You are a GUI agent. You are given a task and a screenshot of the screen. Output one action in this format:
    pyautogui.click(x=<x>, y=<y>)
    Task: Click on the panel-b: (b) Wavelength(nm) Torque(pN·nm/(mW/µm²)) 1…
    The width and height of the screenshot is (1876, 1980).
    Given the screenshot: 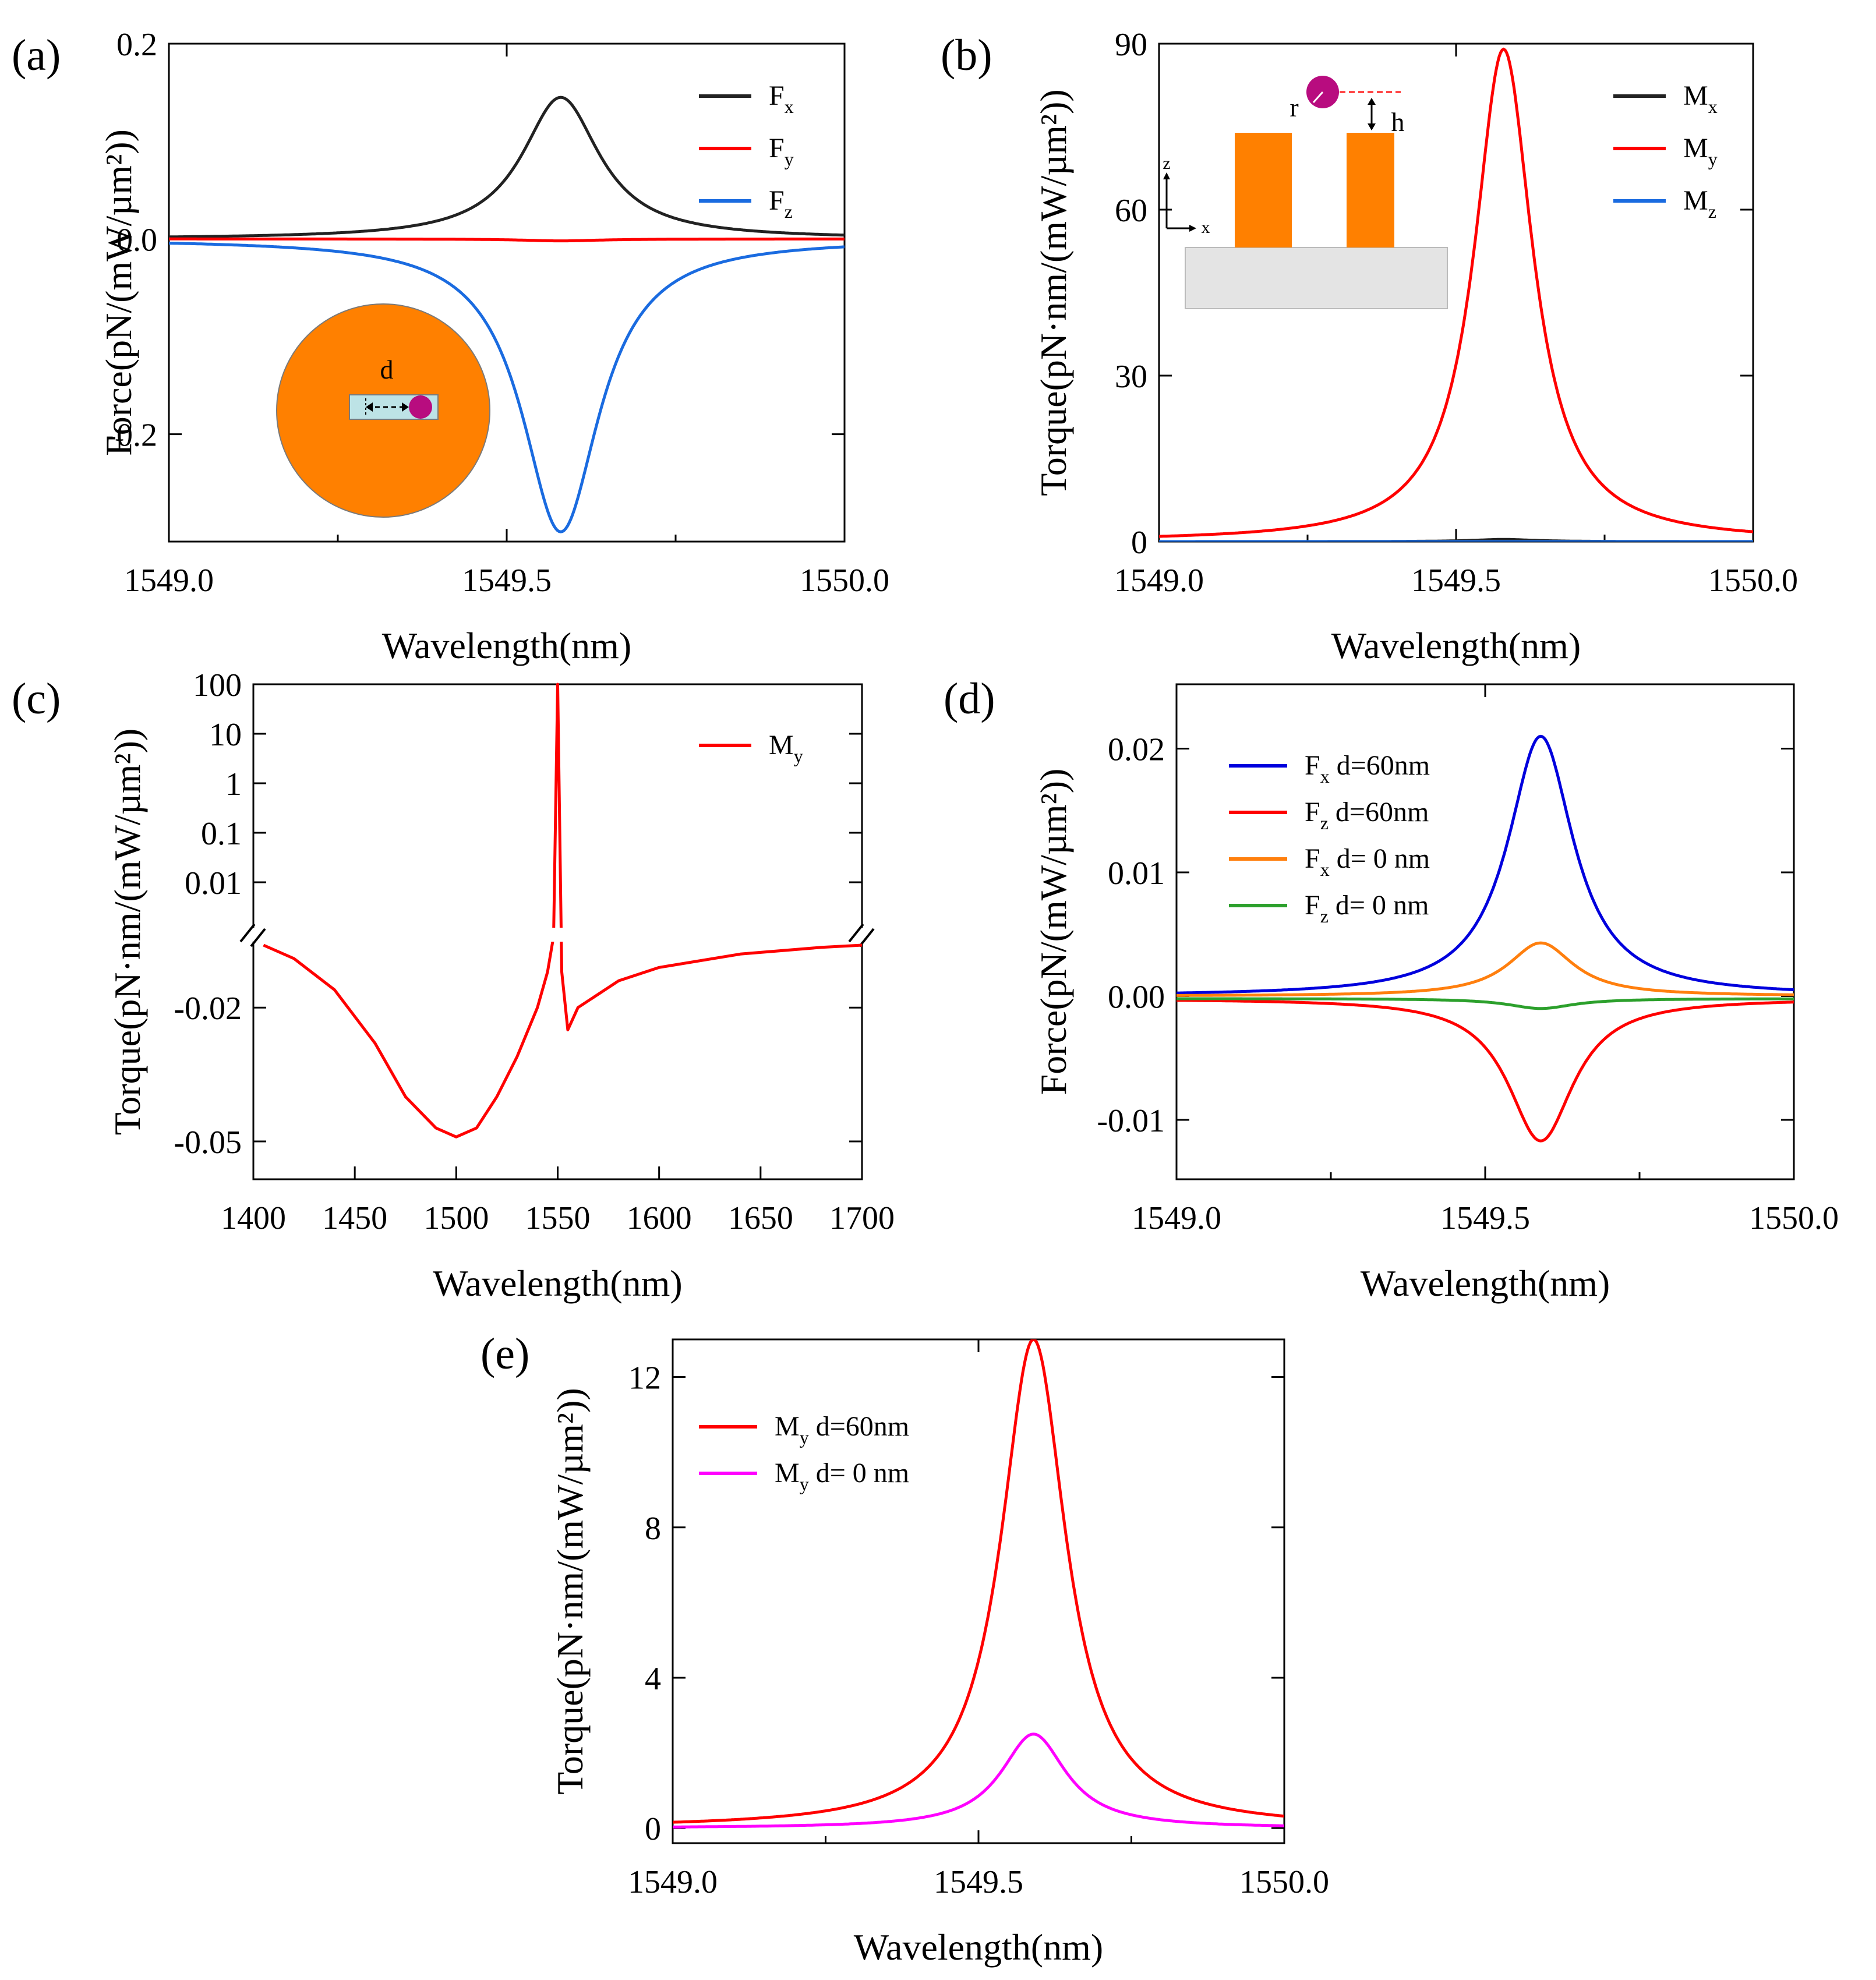 What is the action you would take?
    pyautogui.click(x=1370, y=346)
    